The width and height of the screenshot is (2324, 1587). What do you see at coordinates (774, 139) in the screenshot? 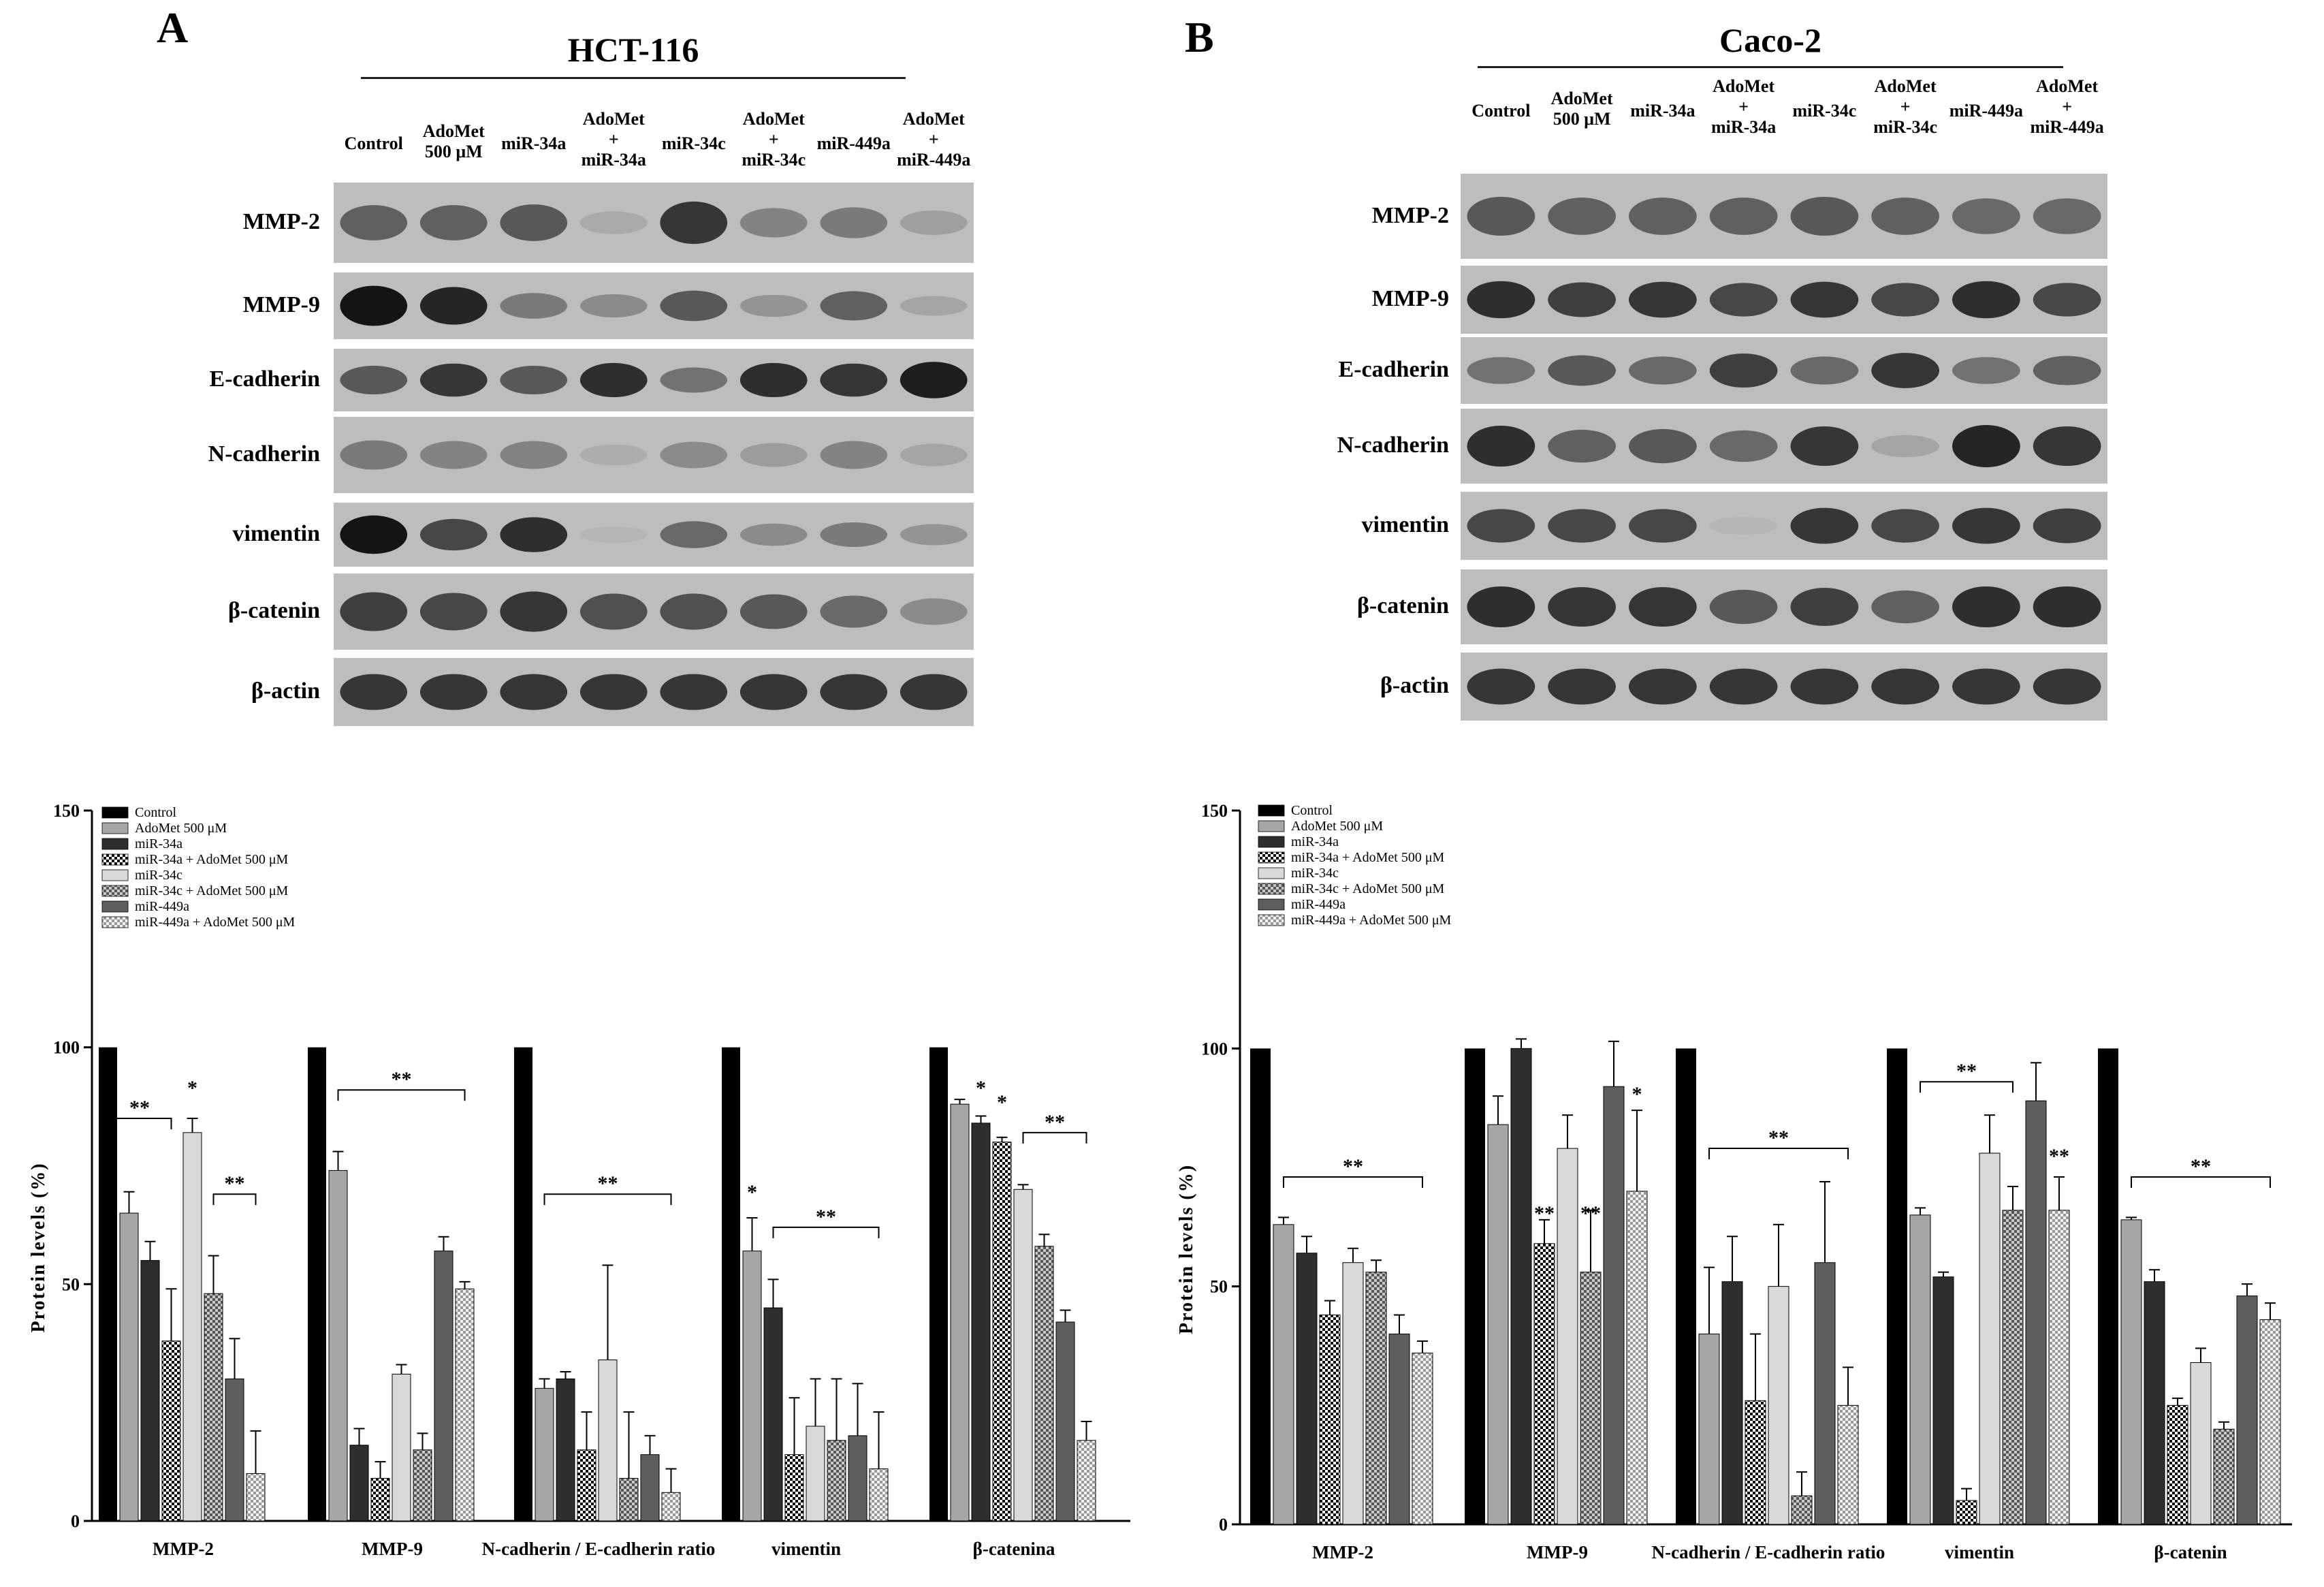
I see `lane-label: AdoMet + miR-34c` at bounding box center [774, 139].